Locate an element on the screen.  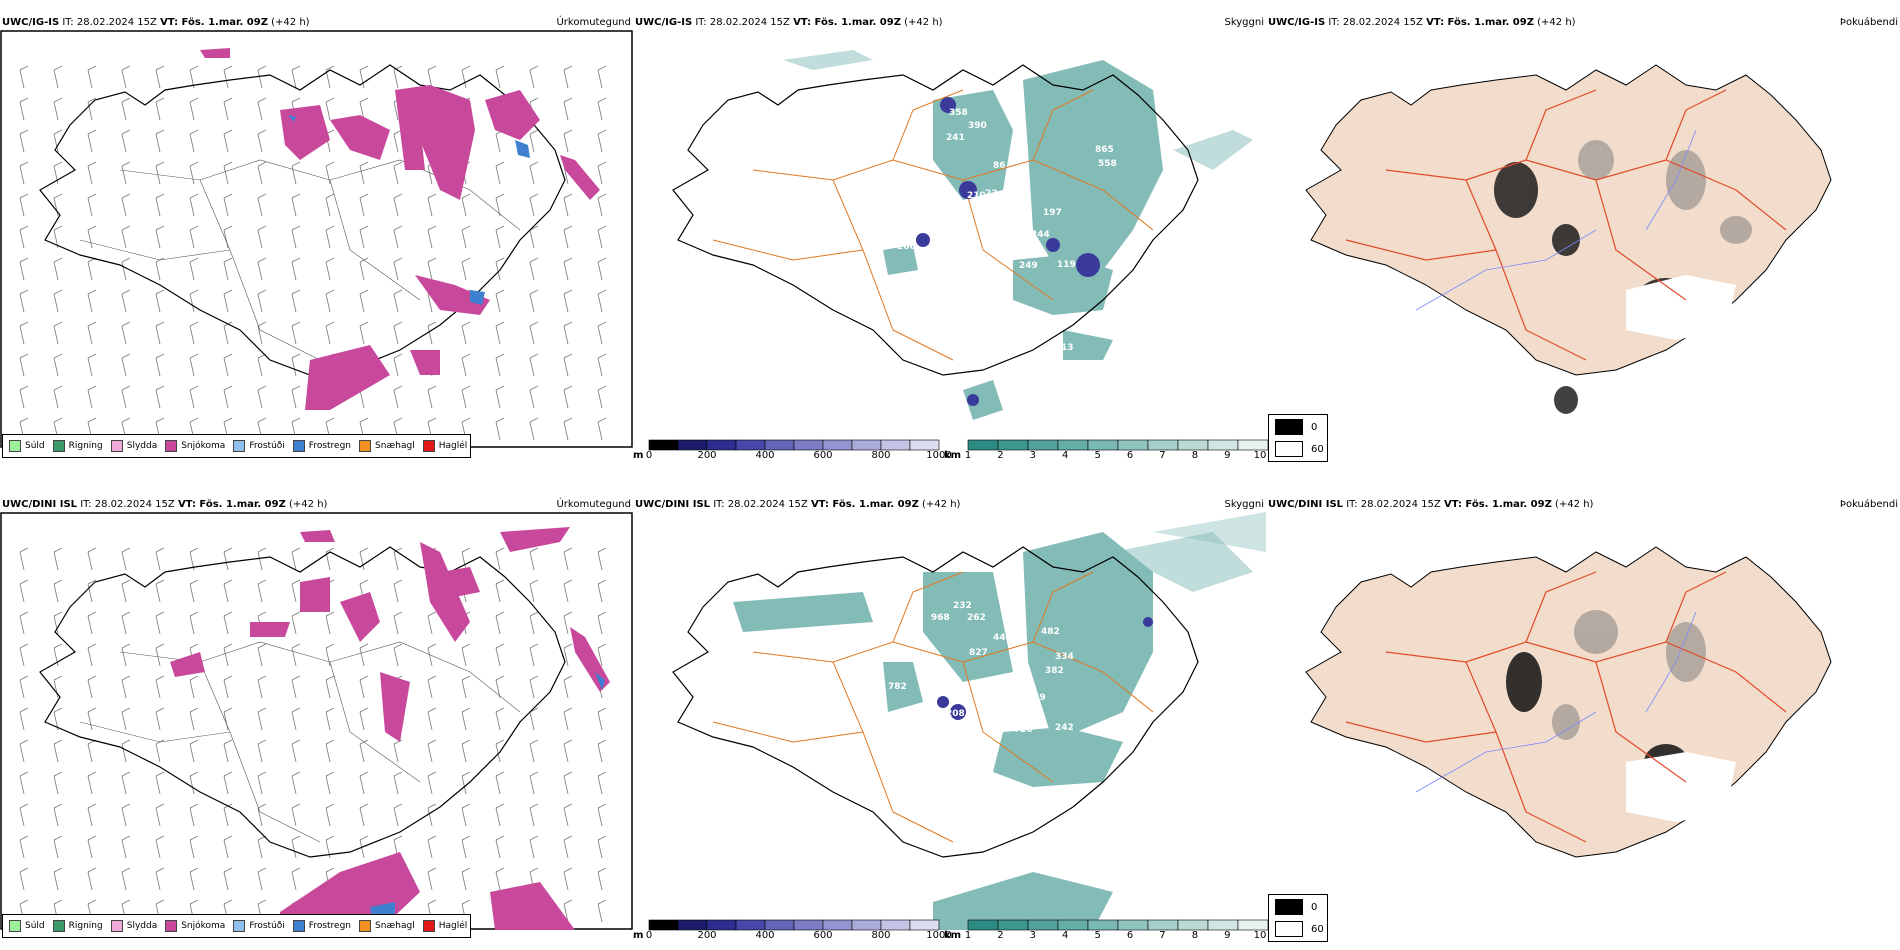
cloudbase-label: 86 is located at coordinates (999, 166).